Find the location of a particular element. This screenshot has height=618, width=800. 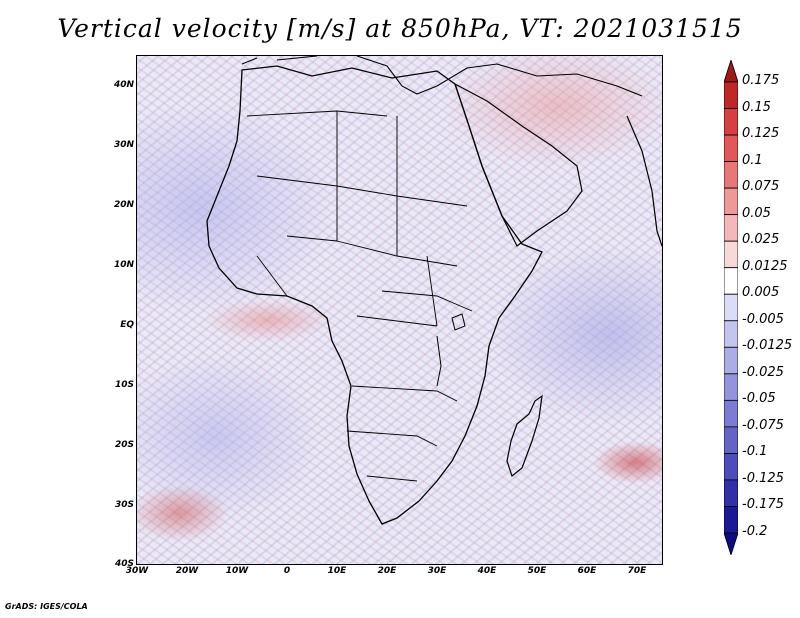

colorbar-label: 0.075 is located at coordinates (761, 187).